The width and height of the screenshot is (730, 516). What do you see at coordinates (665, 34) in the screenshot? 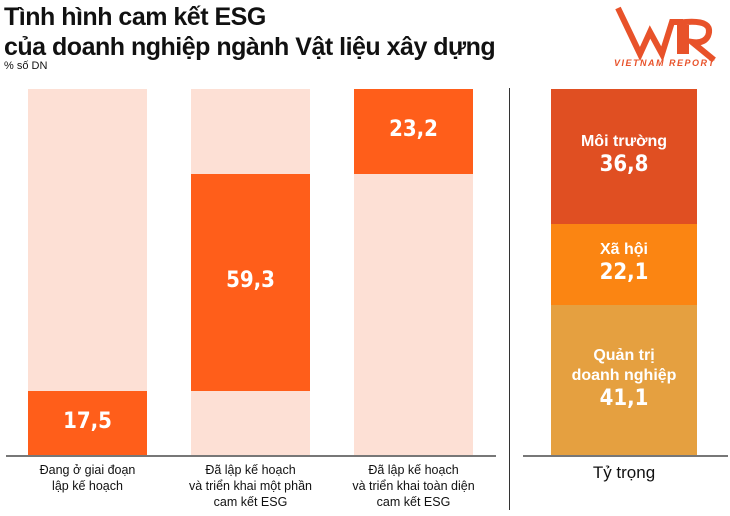
I see `vnr-logo` at bounding box center [665, 34].